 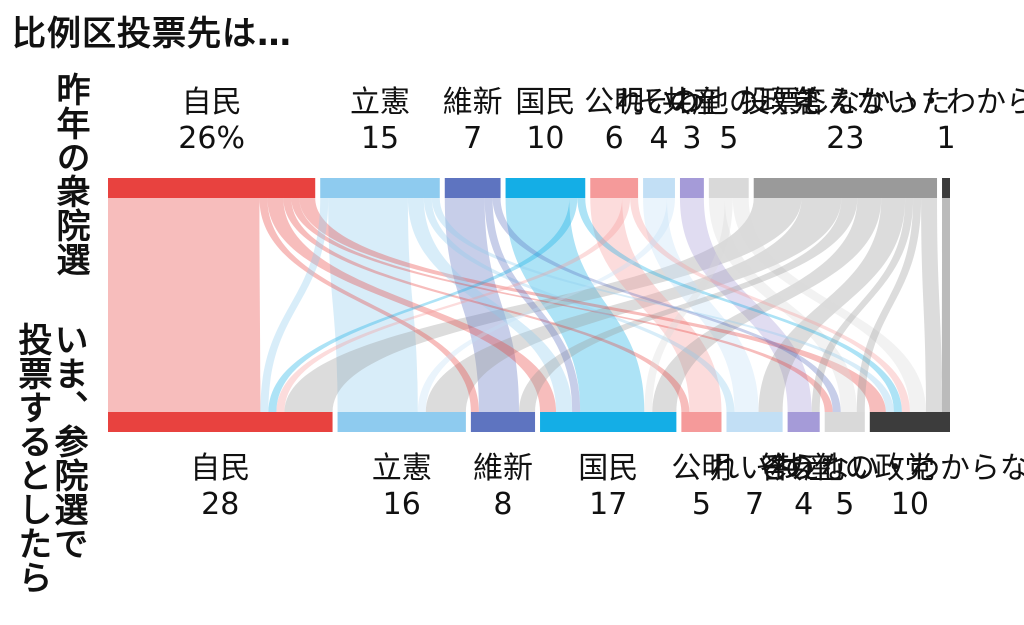 What do you see at coordinates (211, 138) in the screenshot?
I see `node-value-label: 26%` at bounding box center [211, 138].